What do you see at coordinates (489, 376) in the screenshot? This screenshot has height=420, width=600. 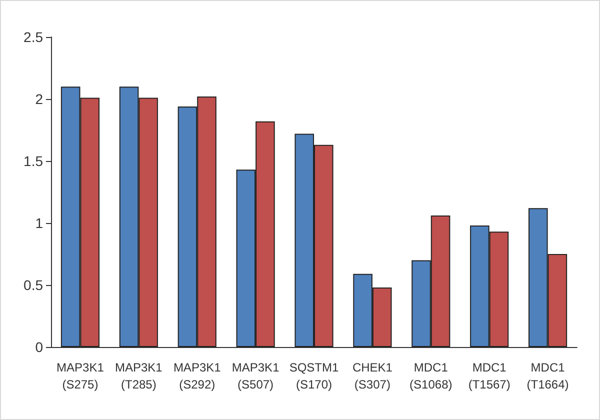 I see `x-tick-label: MDC1 (T1567)` at bounding box center [489, 376].